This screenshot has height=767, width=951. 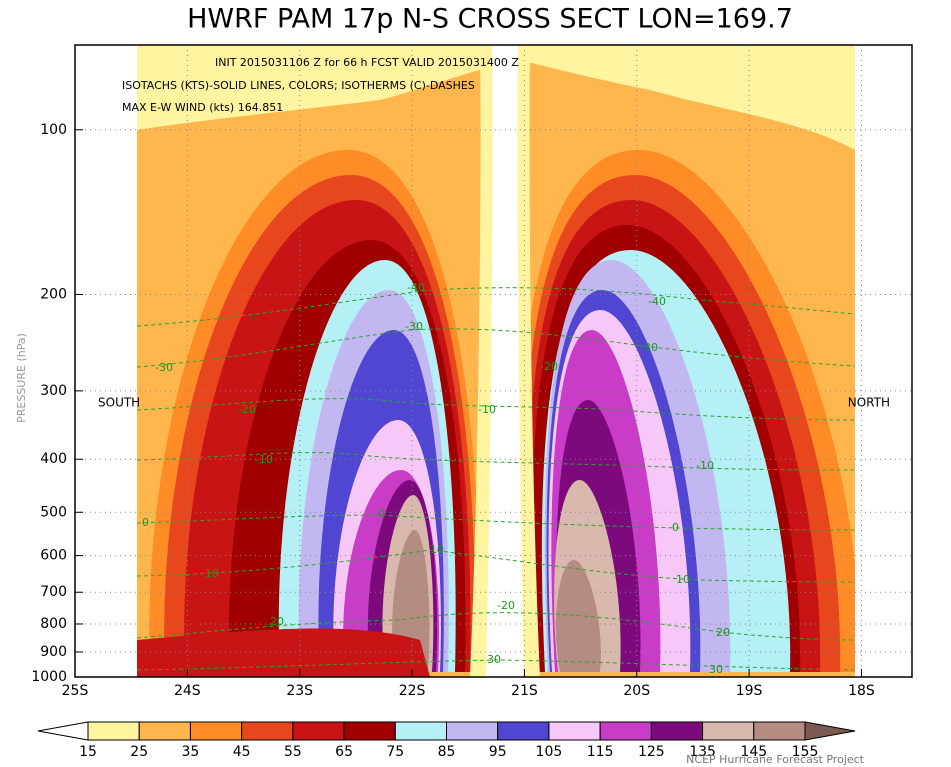 What do you see at coordinates (524, 691) in the screenshot?
I see `x-tick-label: 21S` at bounding box center [524, 691].